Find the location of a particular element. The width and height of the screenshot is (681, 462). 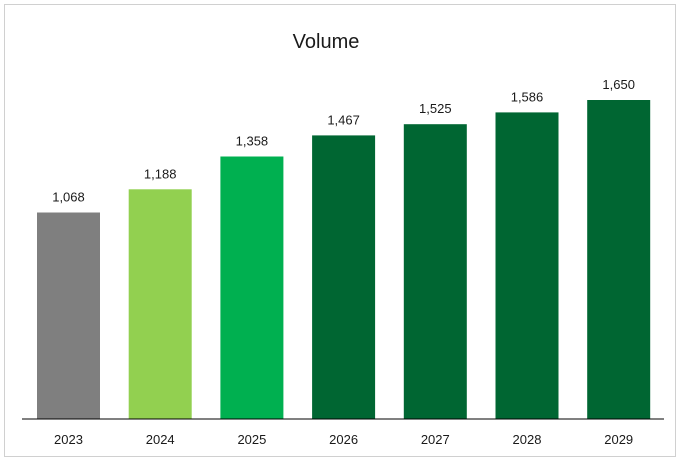

data-label-2024: 1,188 is located at coordinates (160, 173).